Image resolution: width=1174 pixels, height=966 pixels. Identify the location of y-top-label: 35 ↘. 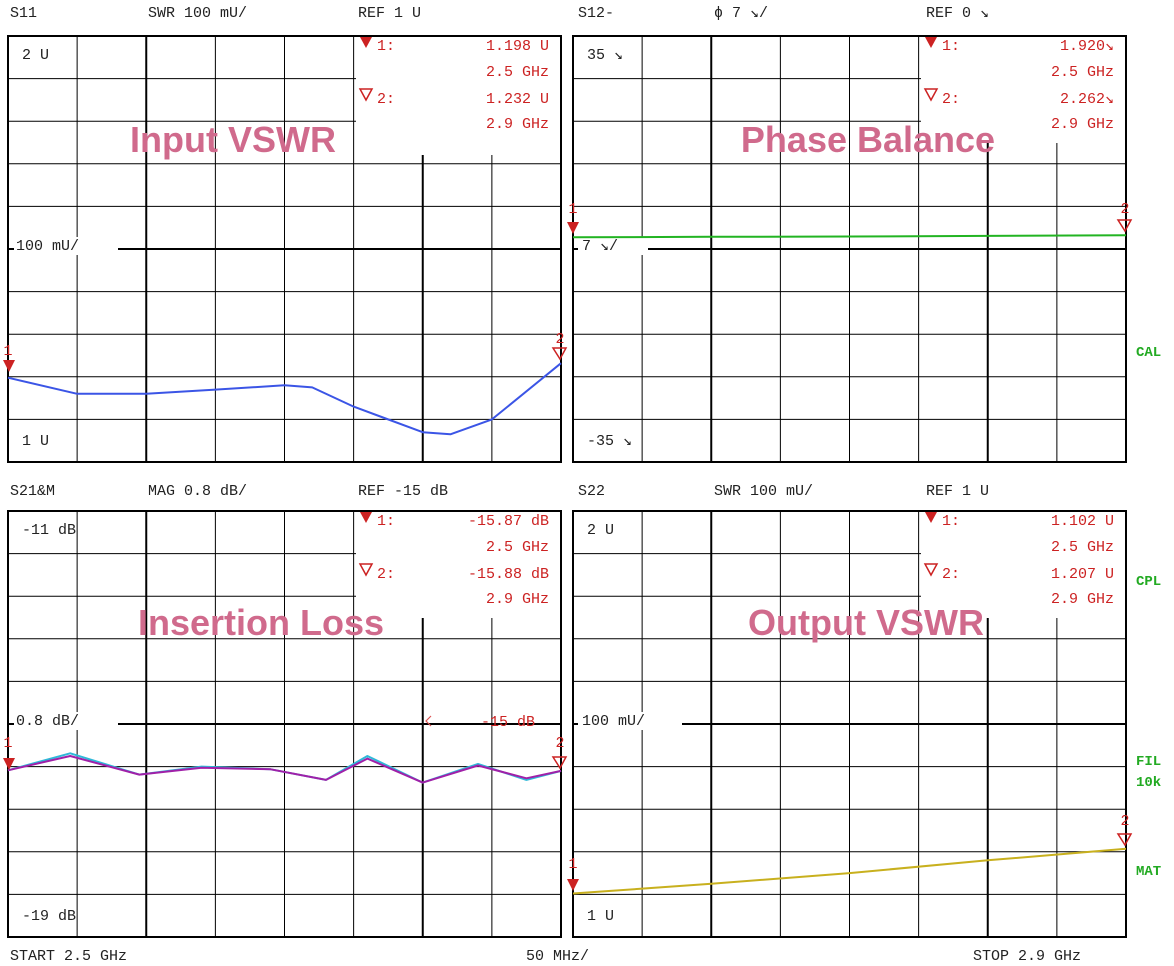
(605, 55).